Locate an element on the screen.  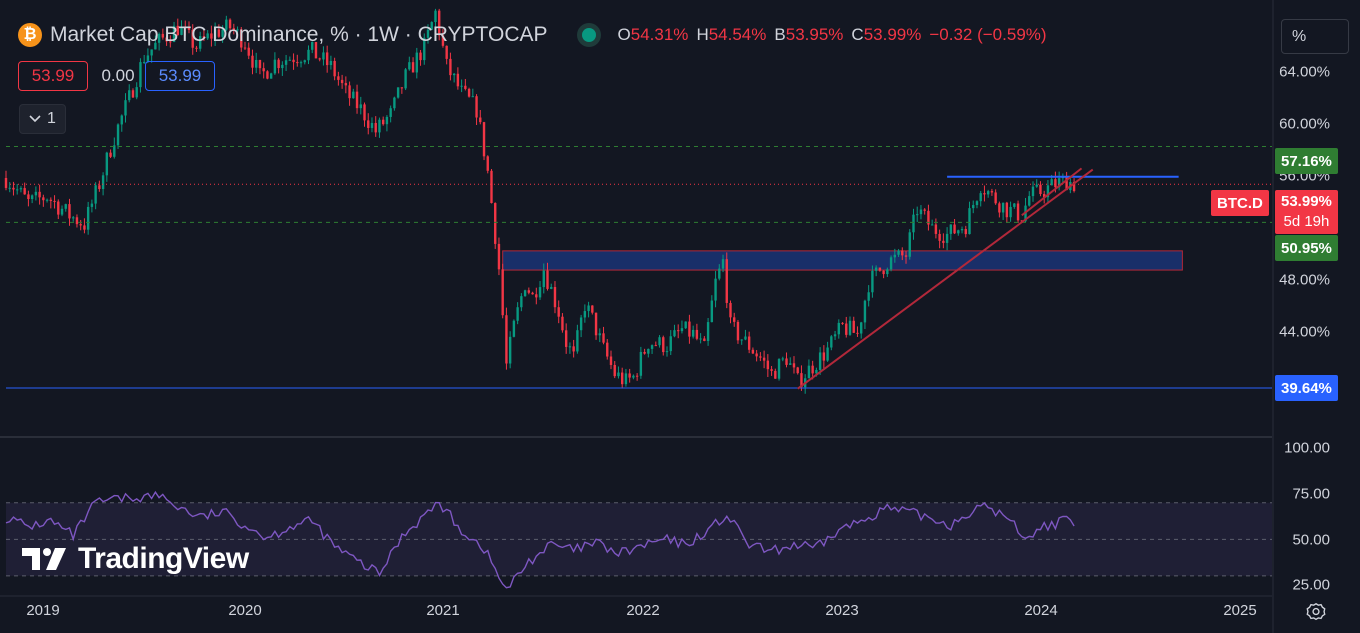
trend-layer is located at coordinates (945, 278).